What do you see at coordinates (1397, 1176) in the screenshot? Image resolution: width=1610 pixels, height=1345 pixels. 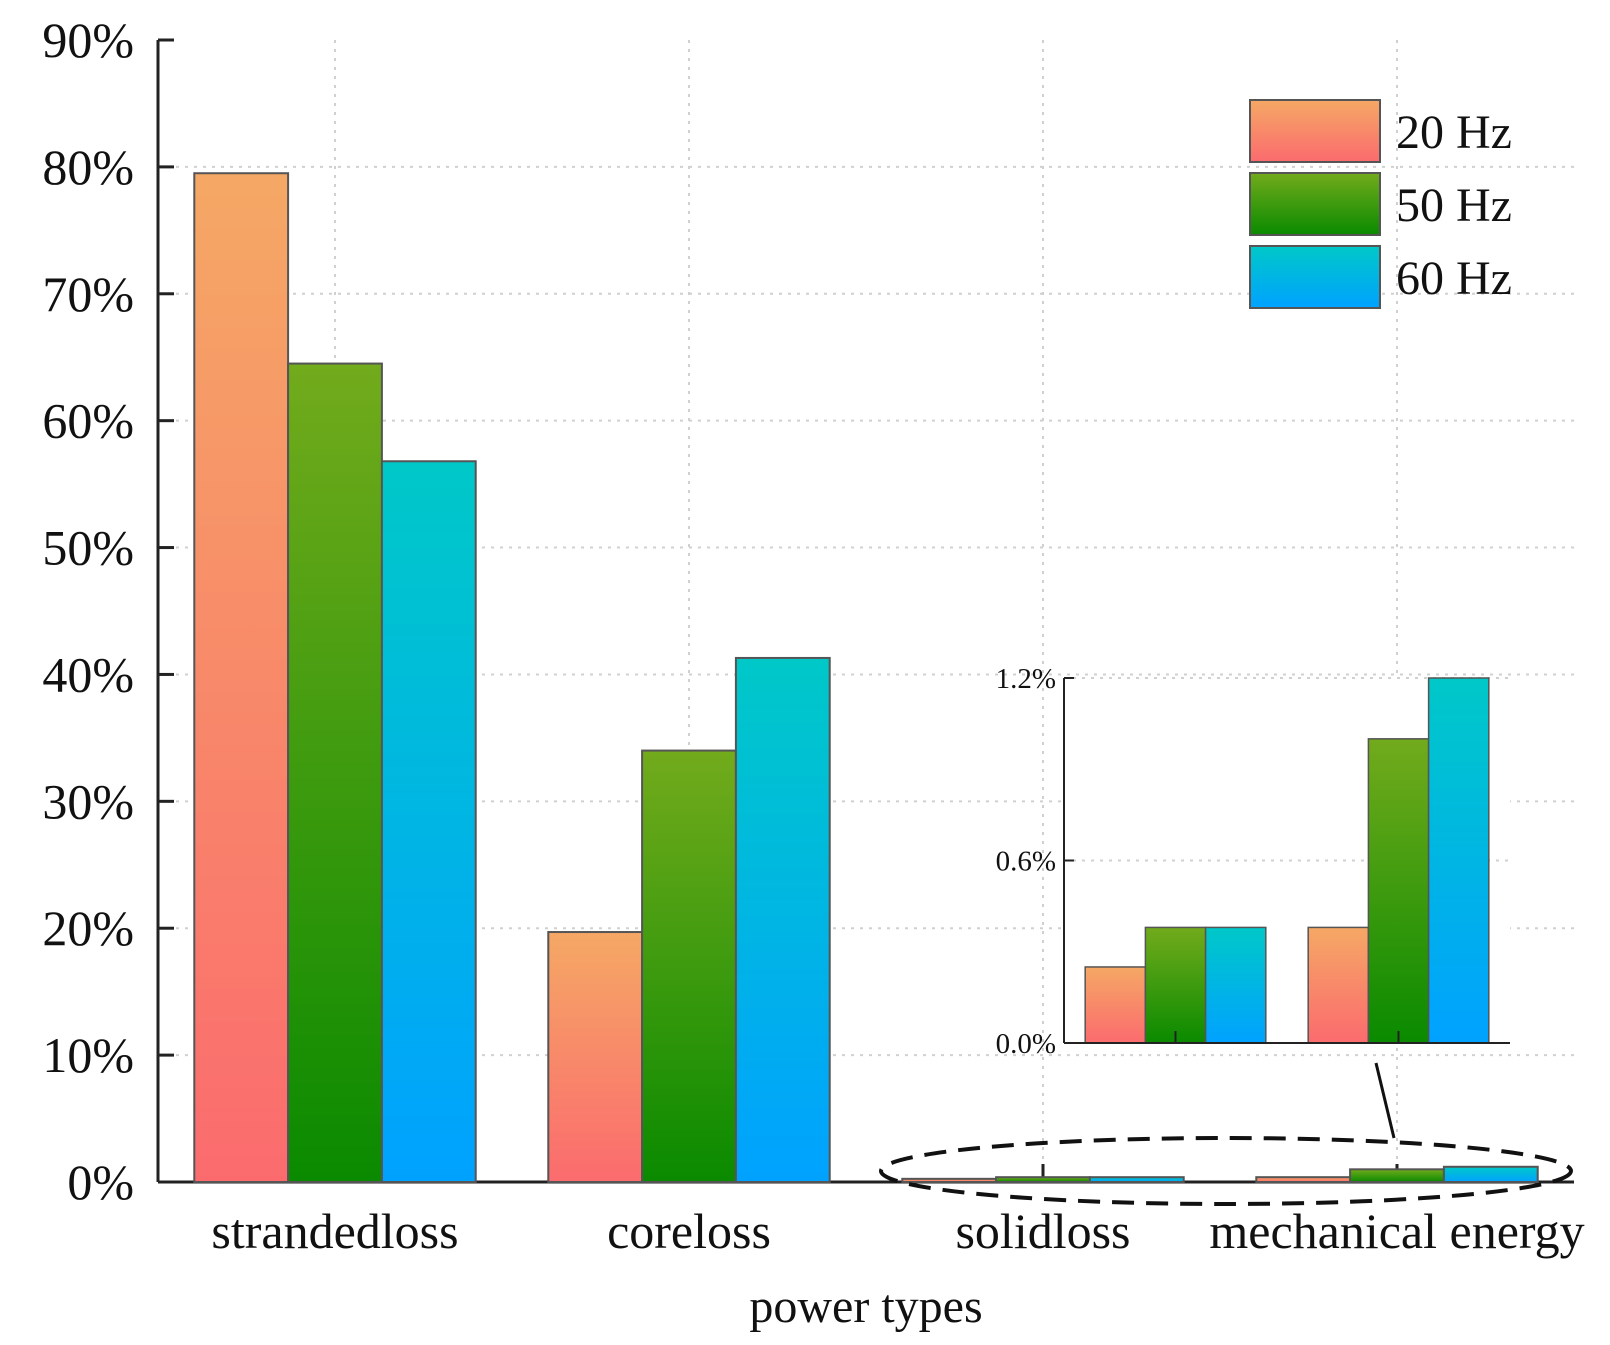 I see `bar-mechanical-energy-50-hz` at bounding box center [1397, 1176].